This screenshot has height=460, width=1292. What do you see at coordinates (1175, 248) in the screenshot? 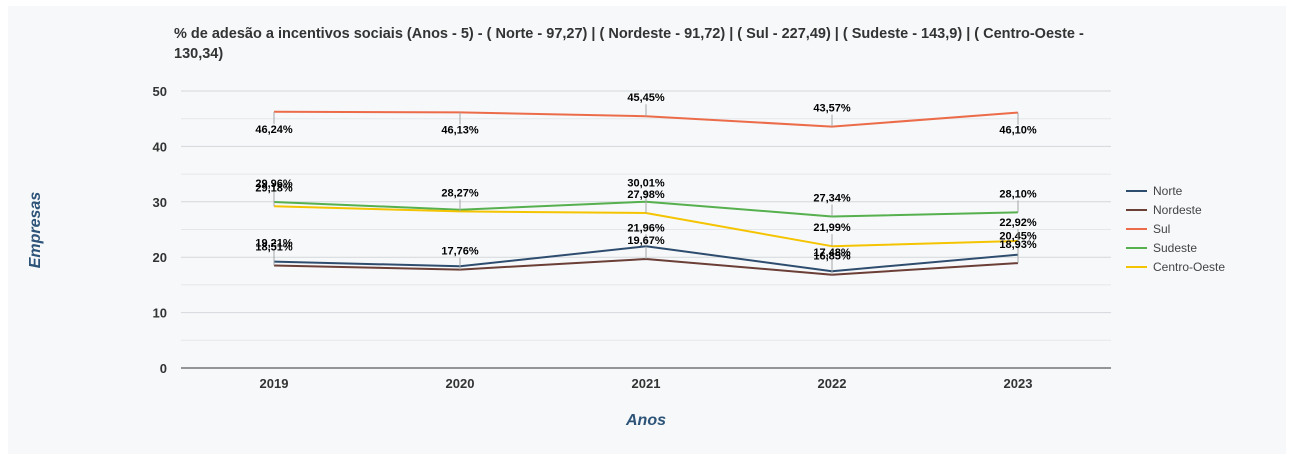
I see `legend-item-sudeste: Sudeste` at bounding box center [1175, 248].